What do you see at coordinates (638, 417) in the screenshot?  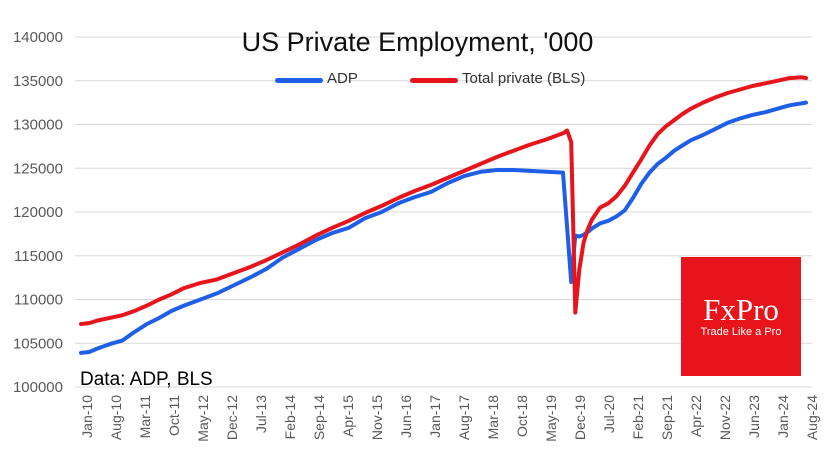 I see `x-tick-label: Feb-21` at bounding box center [638, 417].